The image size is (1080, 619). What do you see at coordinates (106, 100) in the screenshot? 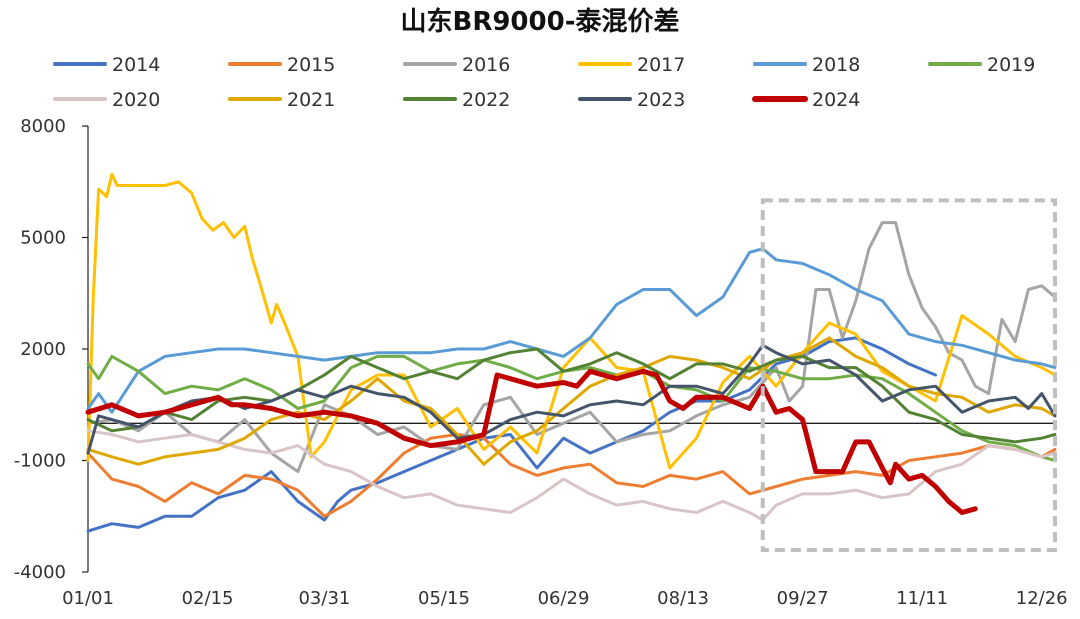
I see `legend-item-2020: 2020` at bounding box center [106, 100].